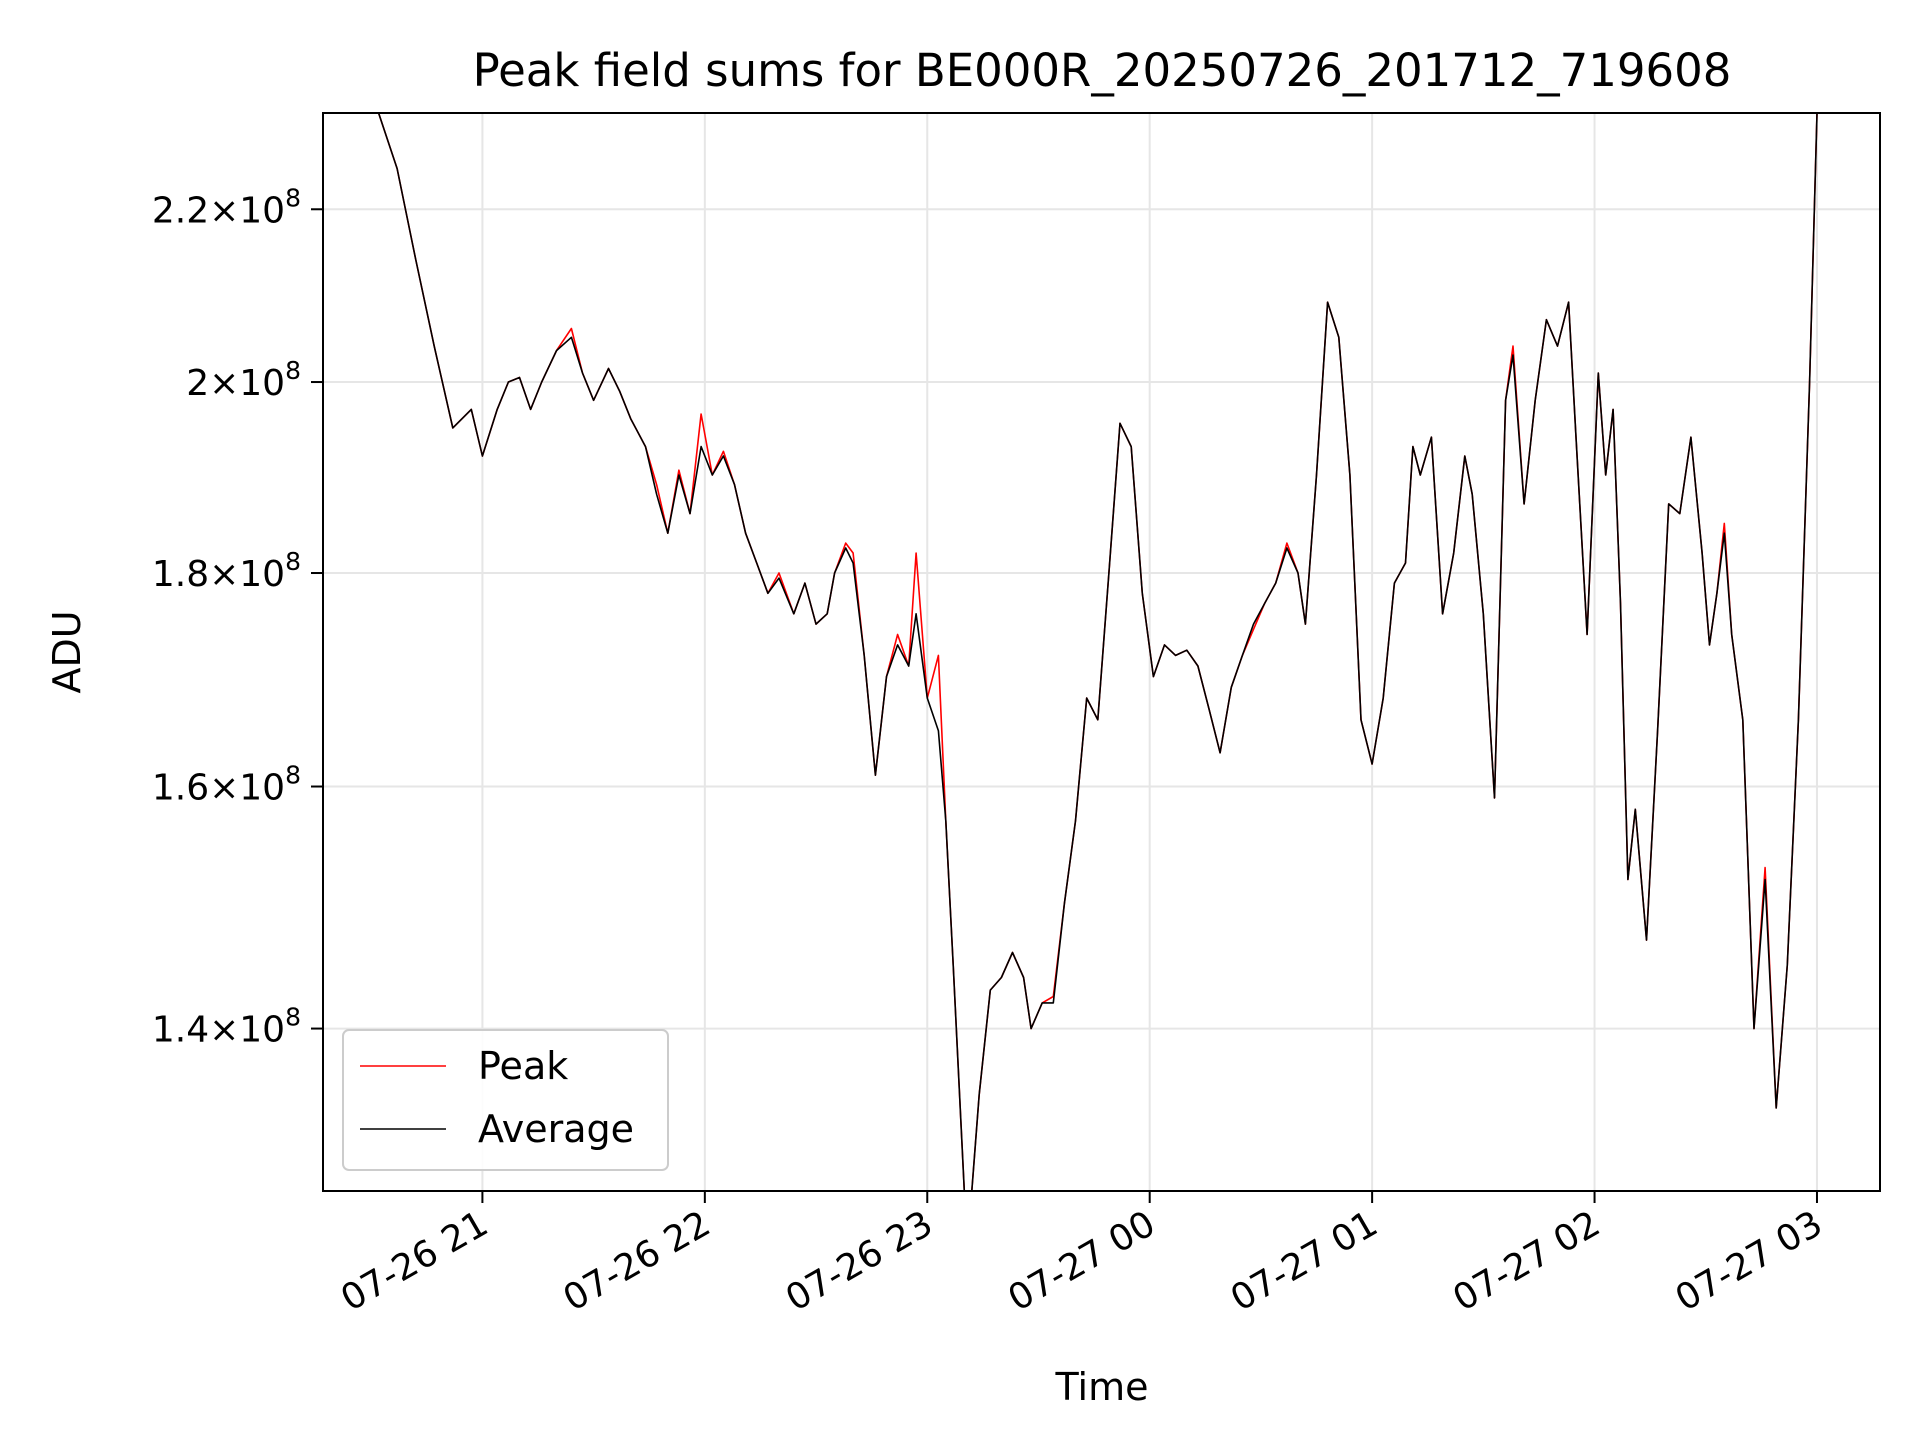 This screenshot has width=1920, height=1440. What do you see at coordinates (226, 785) in the screenshot?
I see `y-tick-label: 1.6×10⁸` at bounding box center [226, 785].